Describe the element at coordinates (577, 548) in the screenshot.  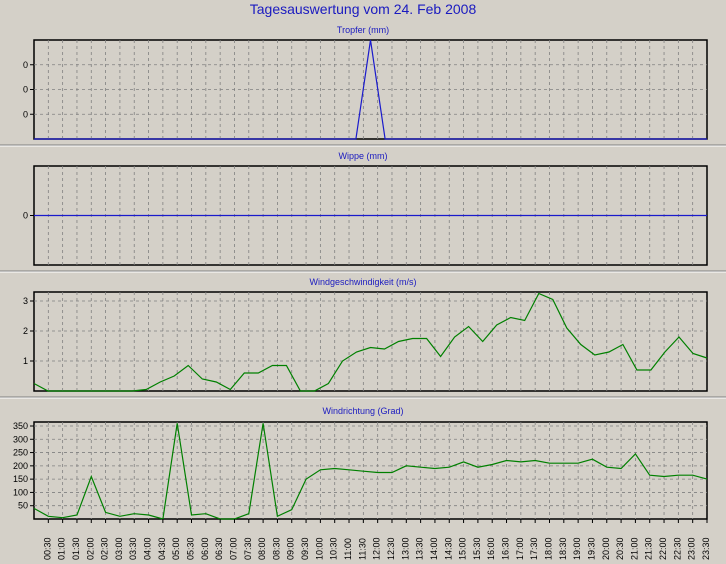
I see `x-tick-label: 19:00` at that location.